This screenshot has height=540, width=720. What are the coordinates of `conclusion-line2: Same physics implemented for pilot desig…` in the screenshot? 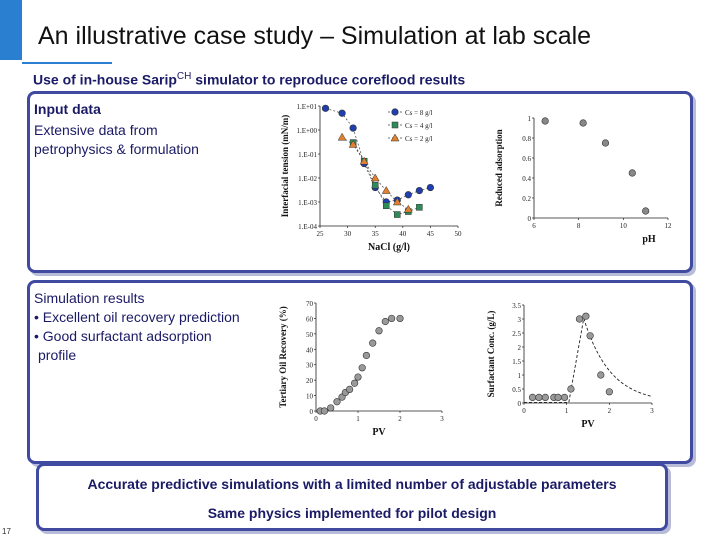 It's located at (352, 513).